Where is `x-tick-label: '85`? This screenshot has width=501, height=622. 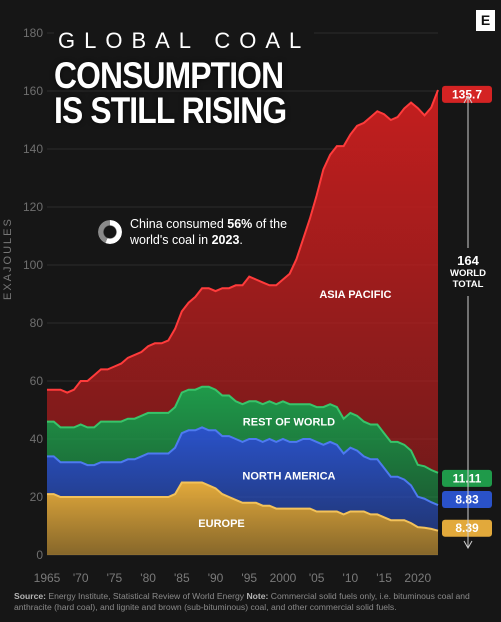
x-tick-label: '85 is located at coordinates (182, 578).